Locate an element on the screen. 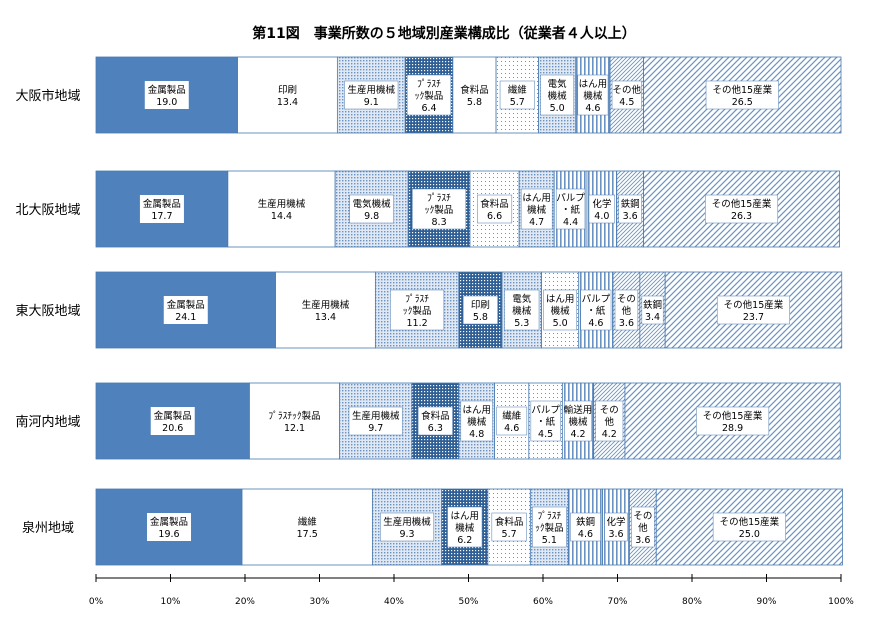 The image size is (888, 624). segment-name-label: 繊維 is located at coordinates (512, 416).